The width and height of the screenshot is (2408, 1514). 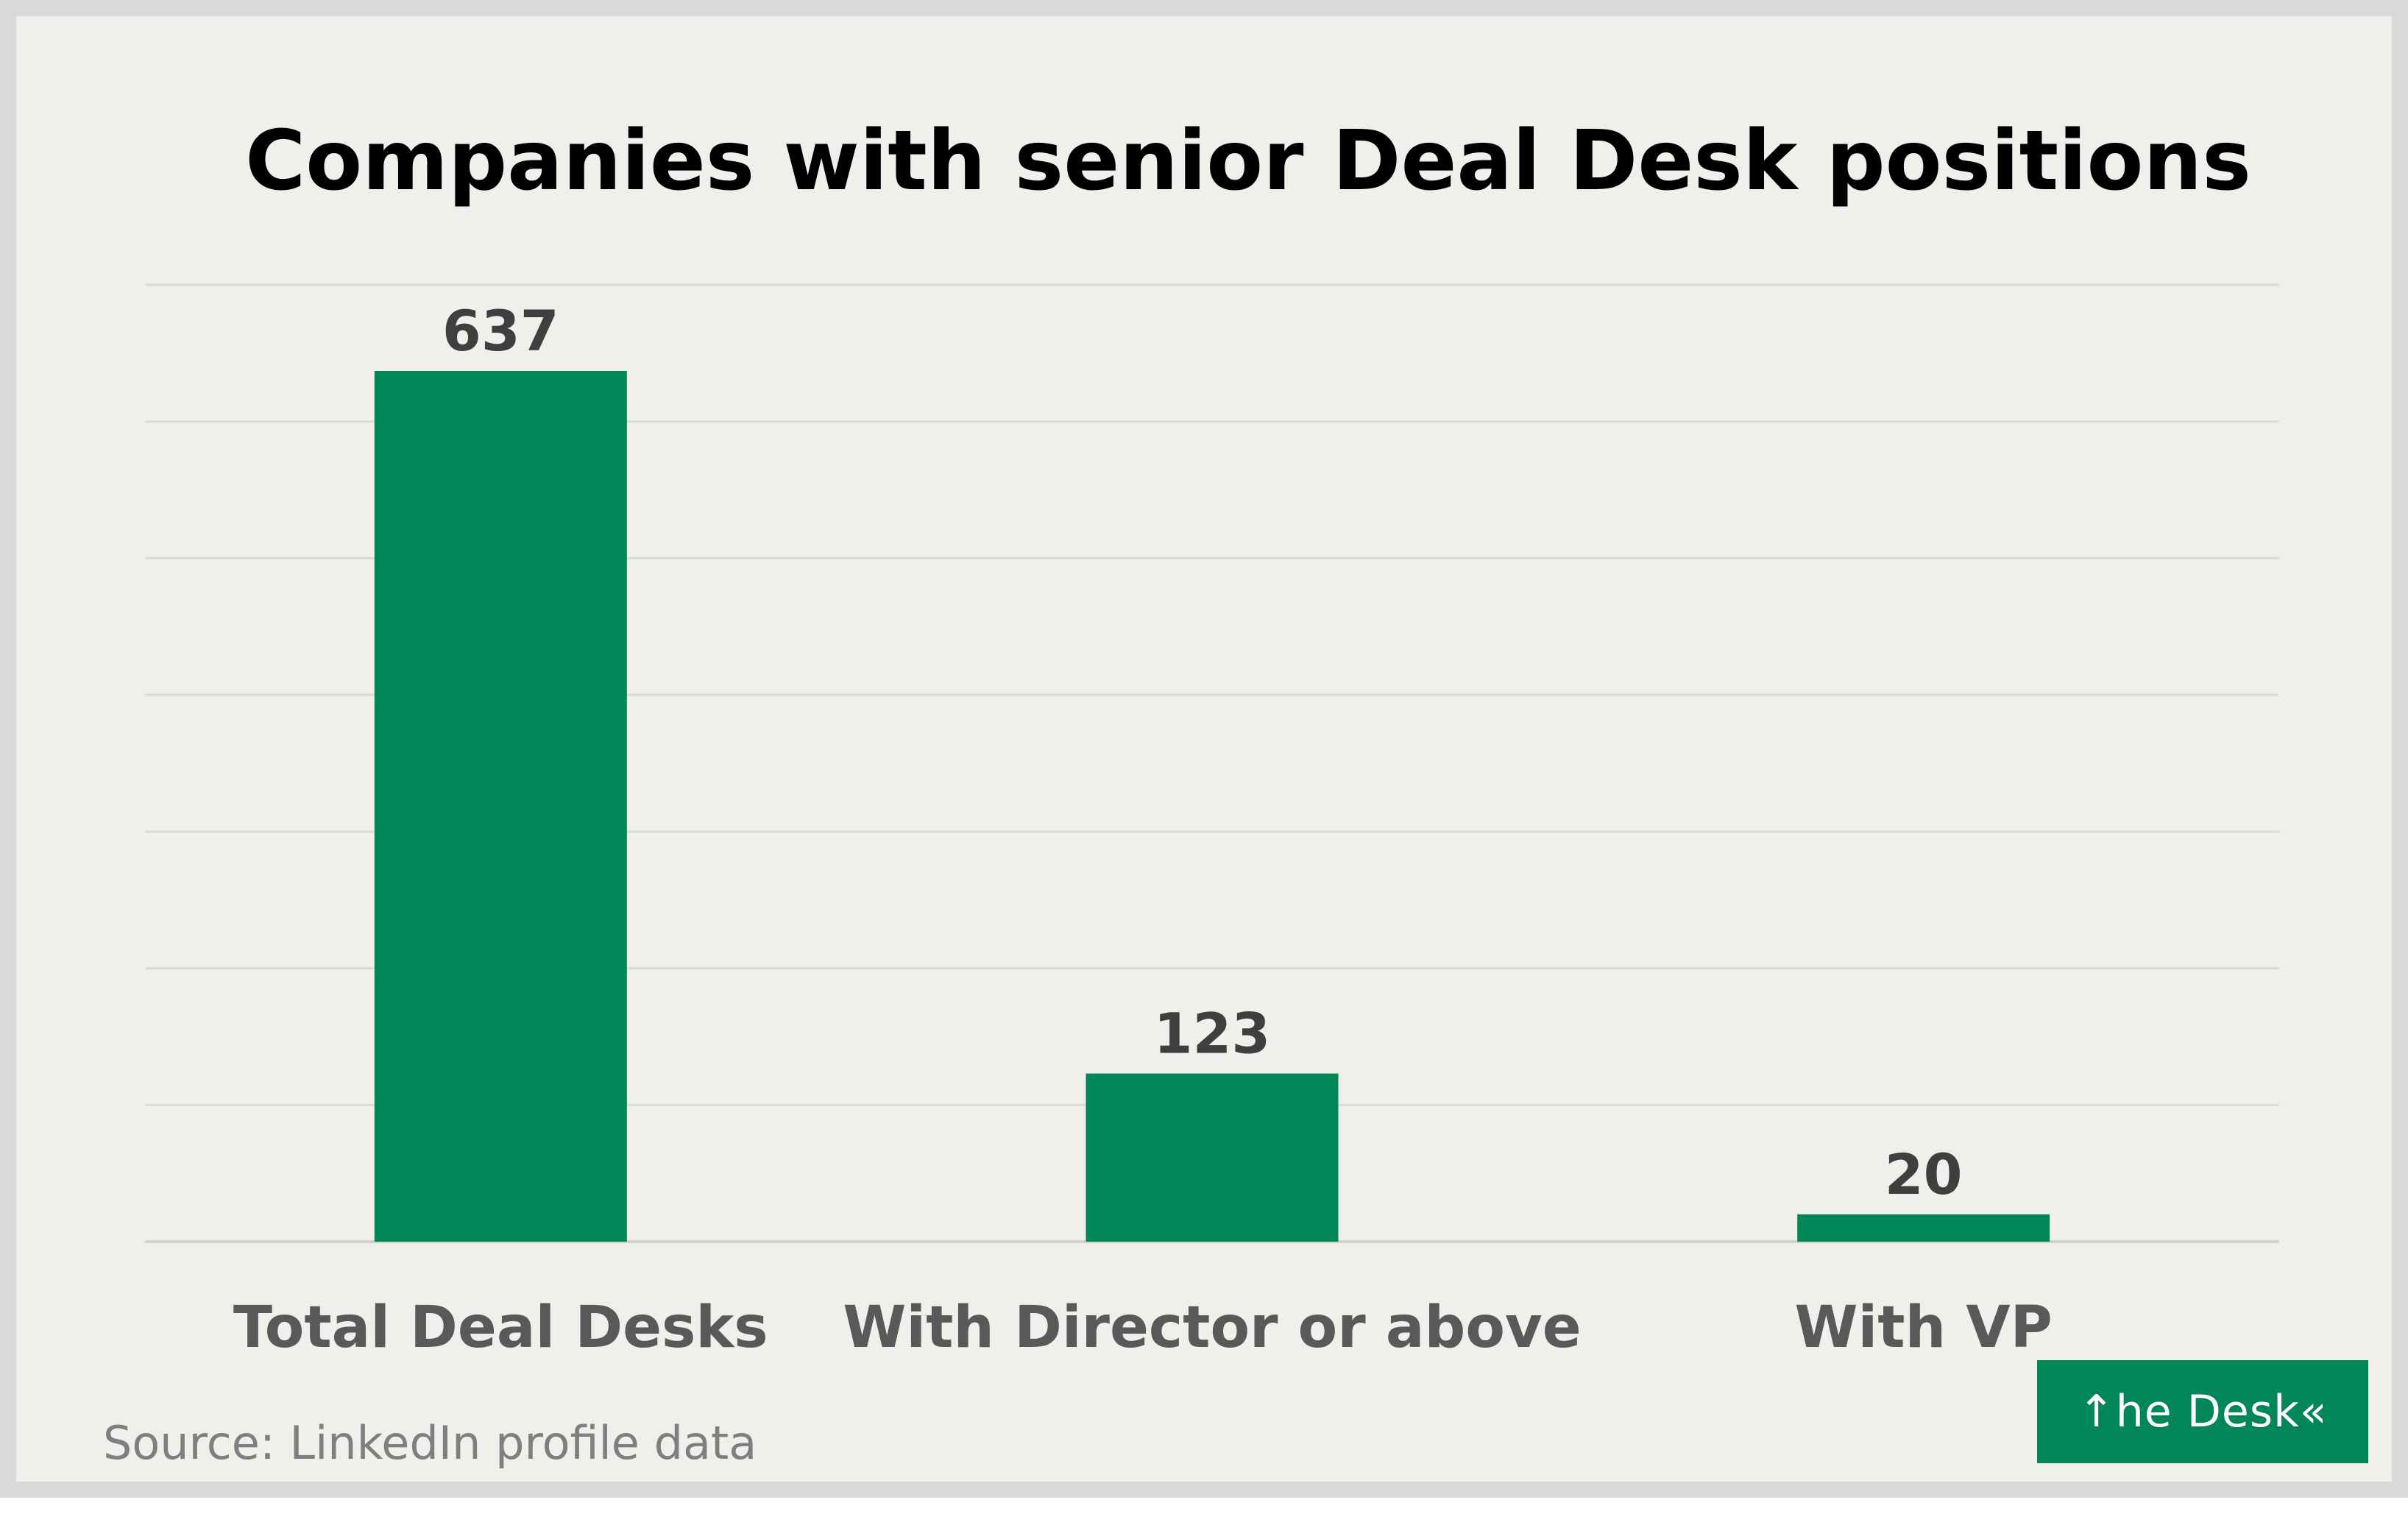 I want to click on category-label: With VP, so click(x=1924, y=1328).